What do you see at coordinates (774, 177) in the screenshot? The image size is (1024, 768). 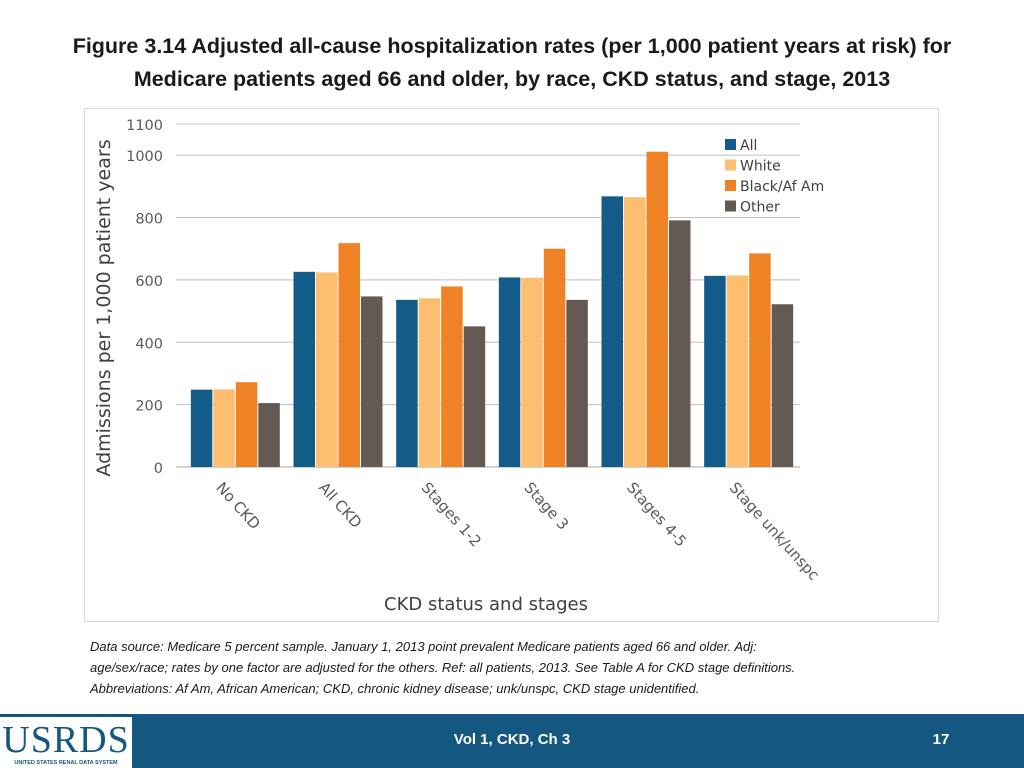 I see `legend: All White Black/Af Am Other` at bounding box center [774, 177].